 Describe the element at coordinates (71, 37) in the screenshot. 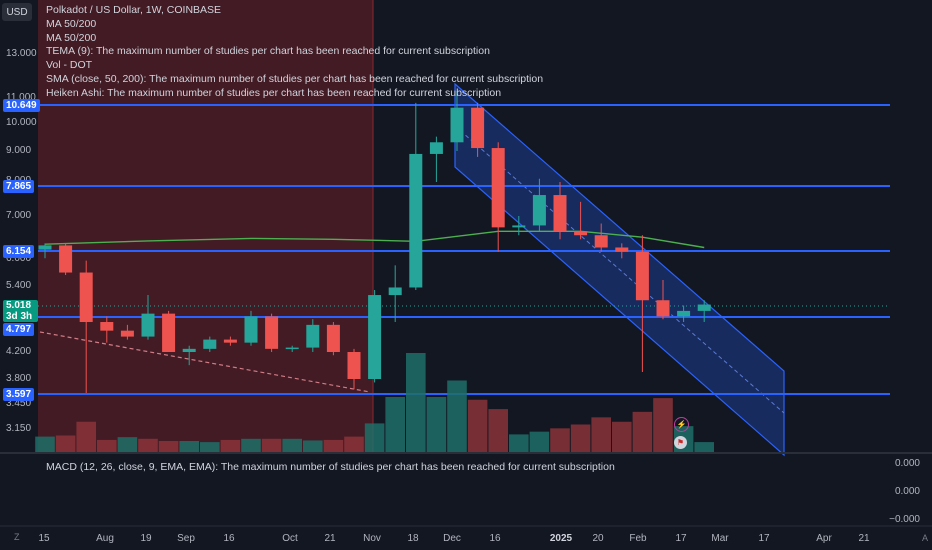

I see `indicator-ma-2: MA 50/200` at that location.